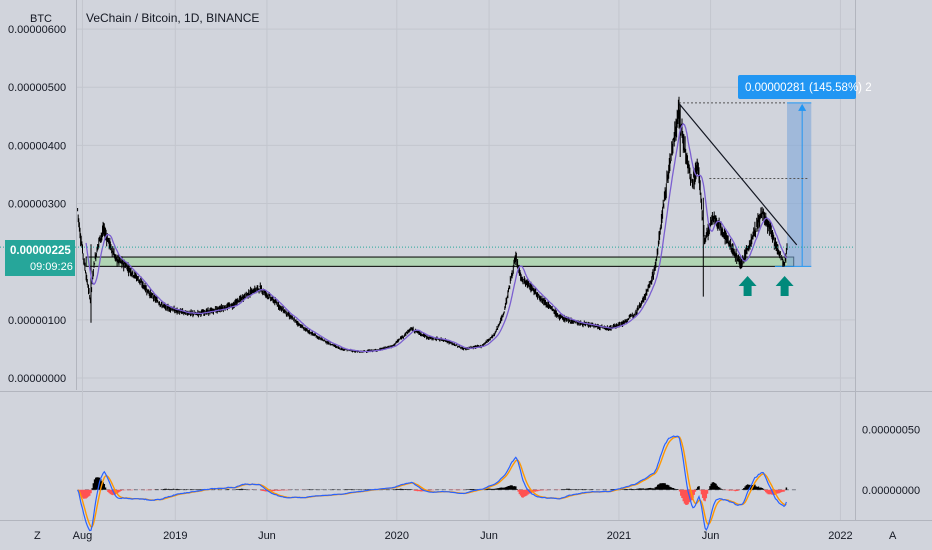 The width and height of the screenshot is (932, 550). What do you see at coordinates (808, 88) in the screenshot?
I see `measure-label: 0.00000281 (145.58%) 2` at bounding box center [808, 88].